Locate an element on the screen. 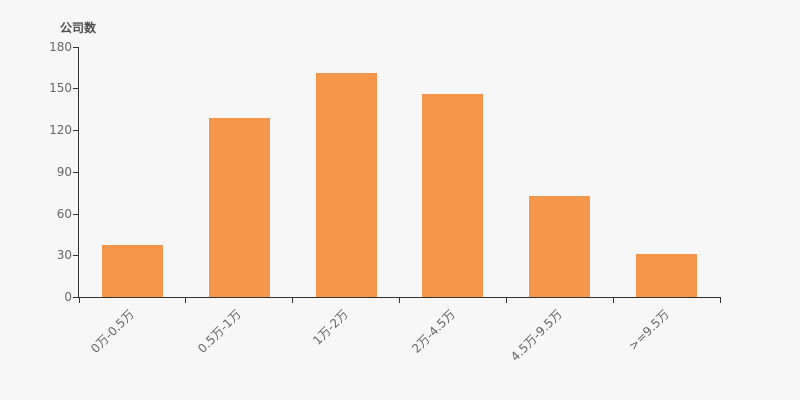 This screenshot has width=800, height=400. x-axis-label: 4.5万-9.5万 is located at coordinates (536, 335).